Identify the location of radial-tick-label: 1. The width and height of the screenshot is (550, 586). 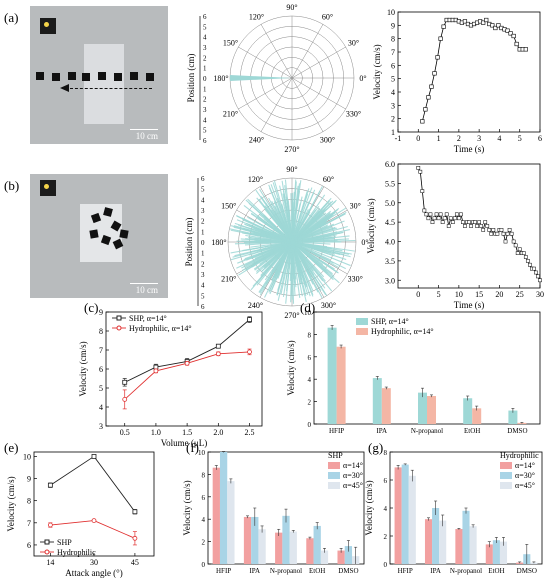
(205, 69).